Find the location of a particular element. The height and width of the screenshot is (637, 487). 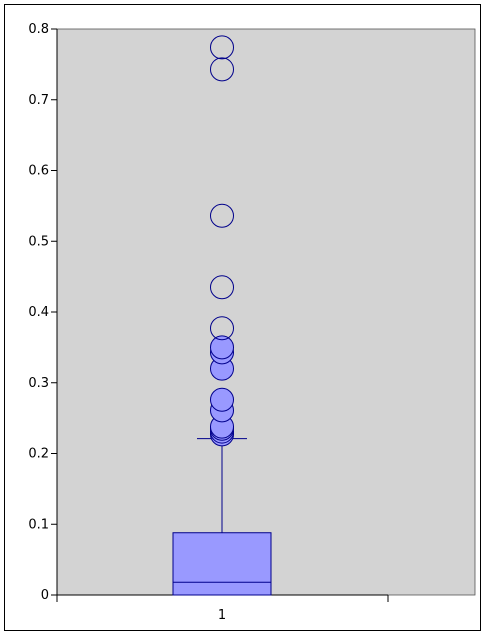

box-iqr is located at coordinates (222, 564).